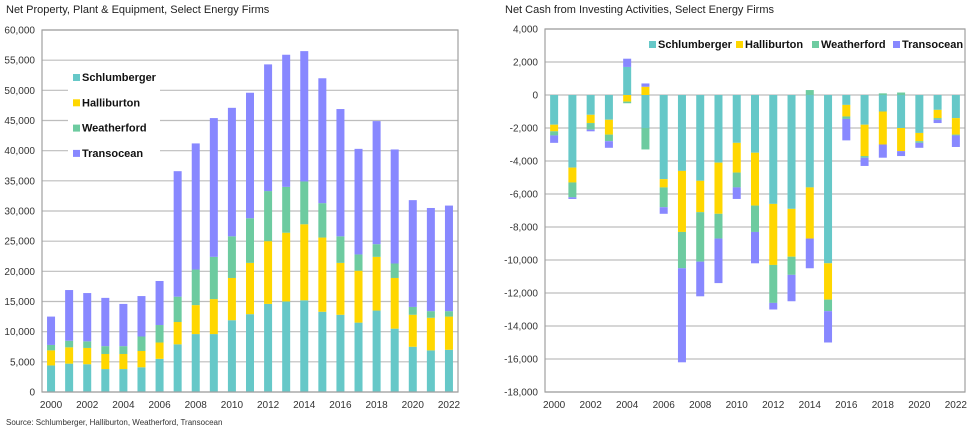 Image resolution: width=972 pixels, height=433 pixels. I want to click on cash-bar-halliburton-2018, so click(882, 128).